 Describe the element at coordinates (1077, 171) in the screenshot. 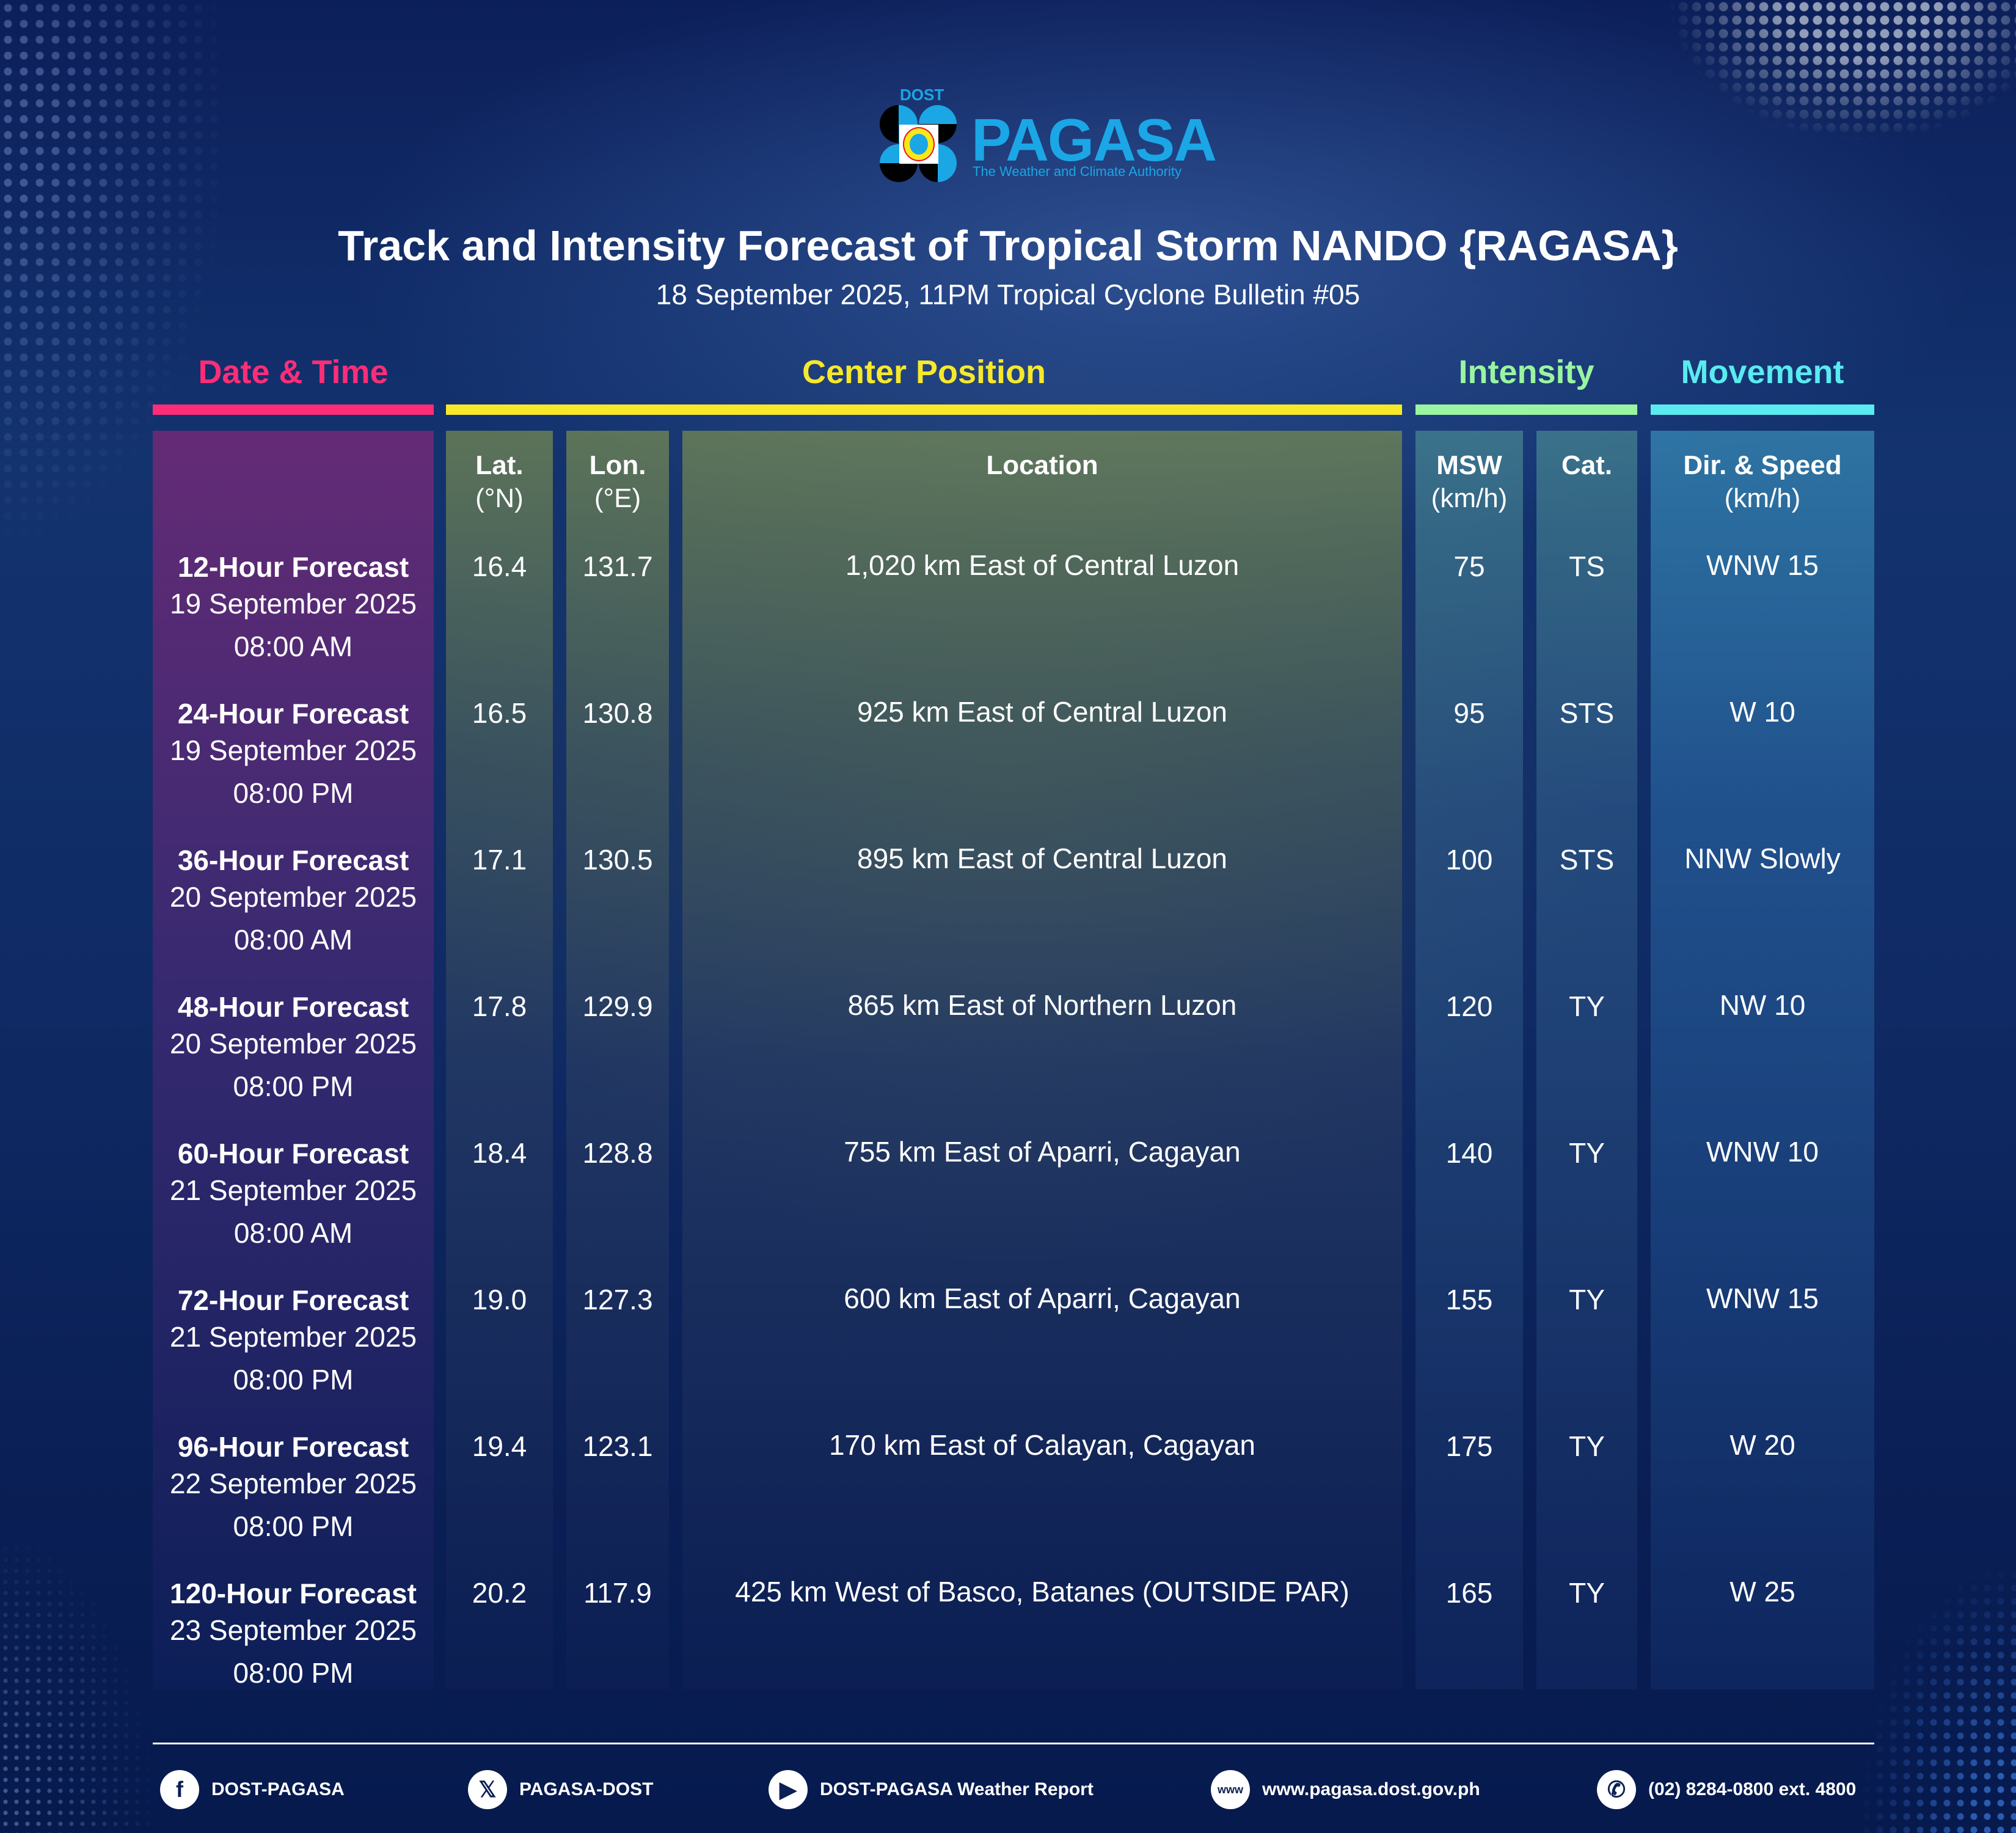

I see `pagasa-tagline: The Weather and Climate Authority` at that location.